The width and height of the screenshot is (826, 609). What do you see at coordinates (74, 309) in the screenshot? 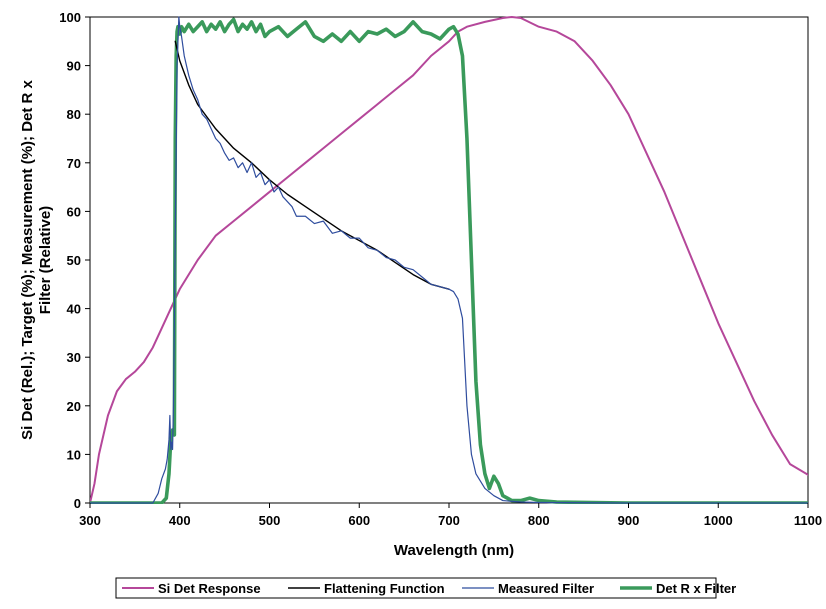
I see `y-tick-label: 40` at bounding box center [74, 309].